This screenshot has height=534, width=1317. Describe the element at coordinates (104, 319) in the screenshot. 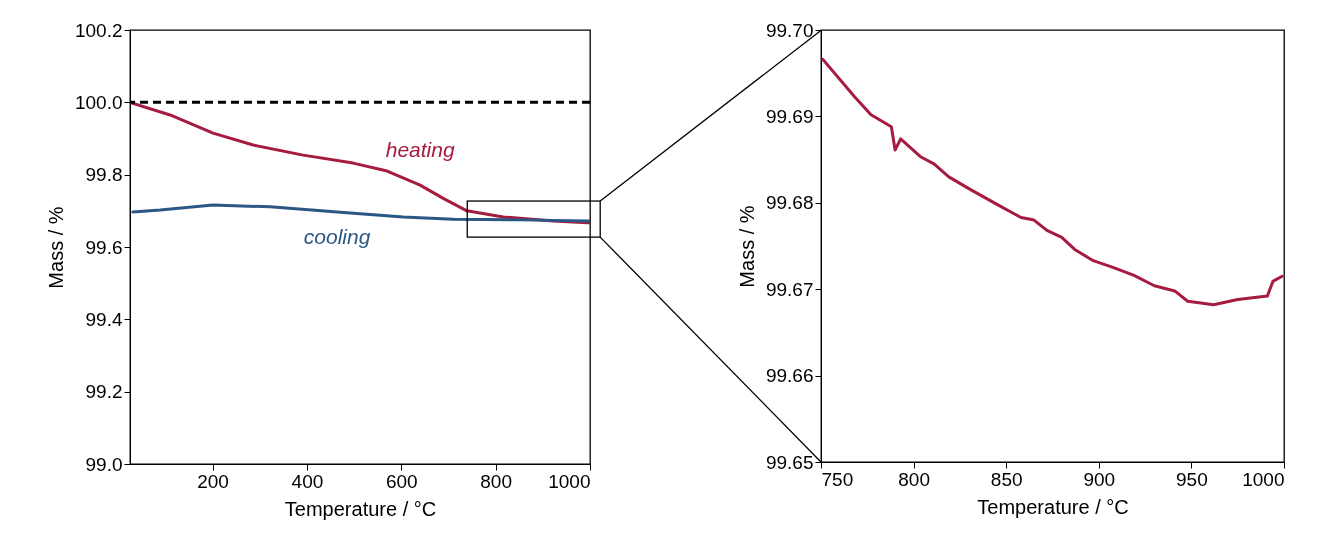

I see `y-tick-label: 99.4` at that location.